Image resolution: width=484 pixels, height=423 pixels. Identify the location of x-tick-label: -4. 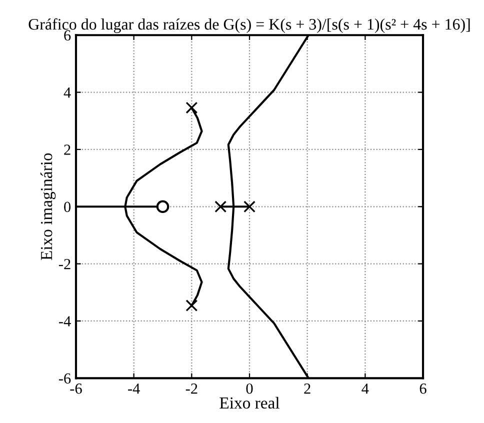
(134, 389).